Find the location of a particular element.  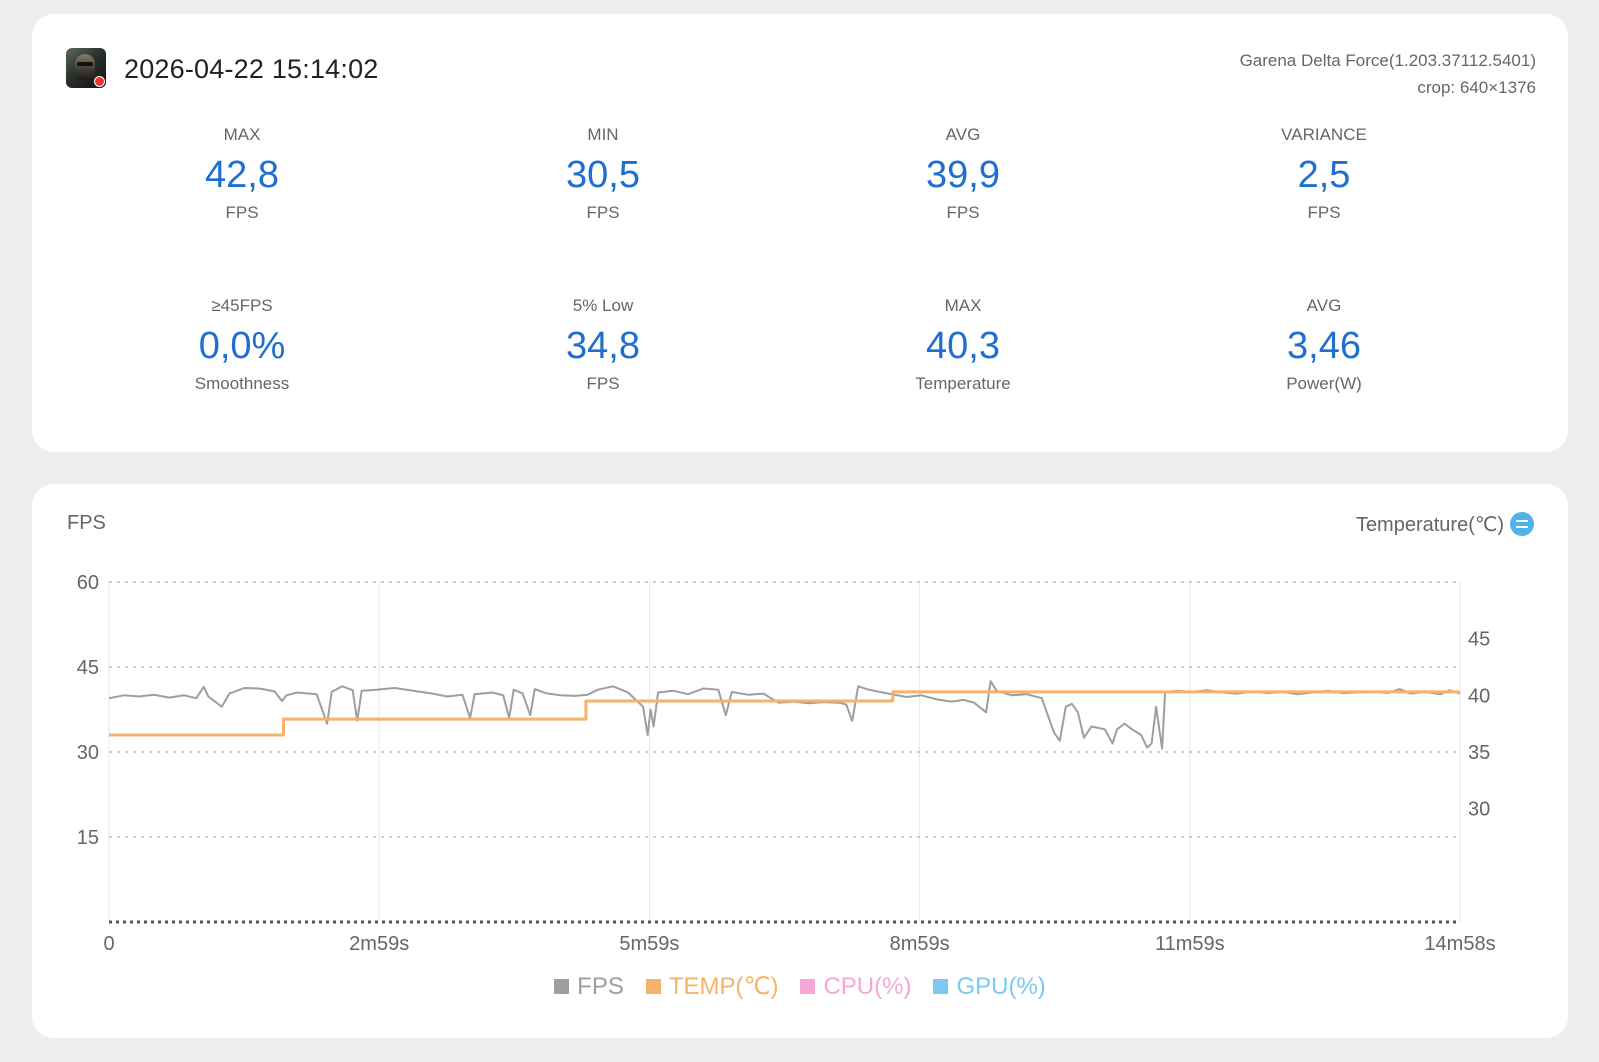

left-axis-title: FPS is located at coordinates (86, 523).